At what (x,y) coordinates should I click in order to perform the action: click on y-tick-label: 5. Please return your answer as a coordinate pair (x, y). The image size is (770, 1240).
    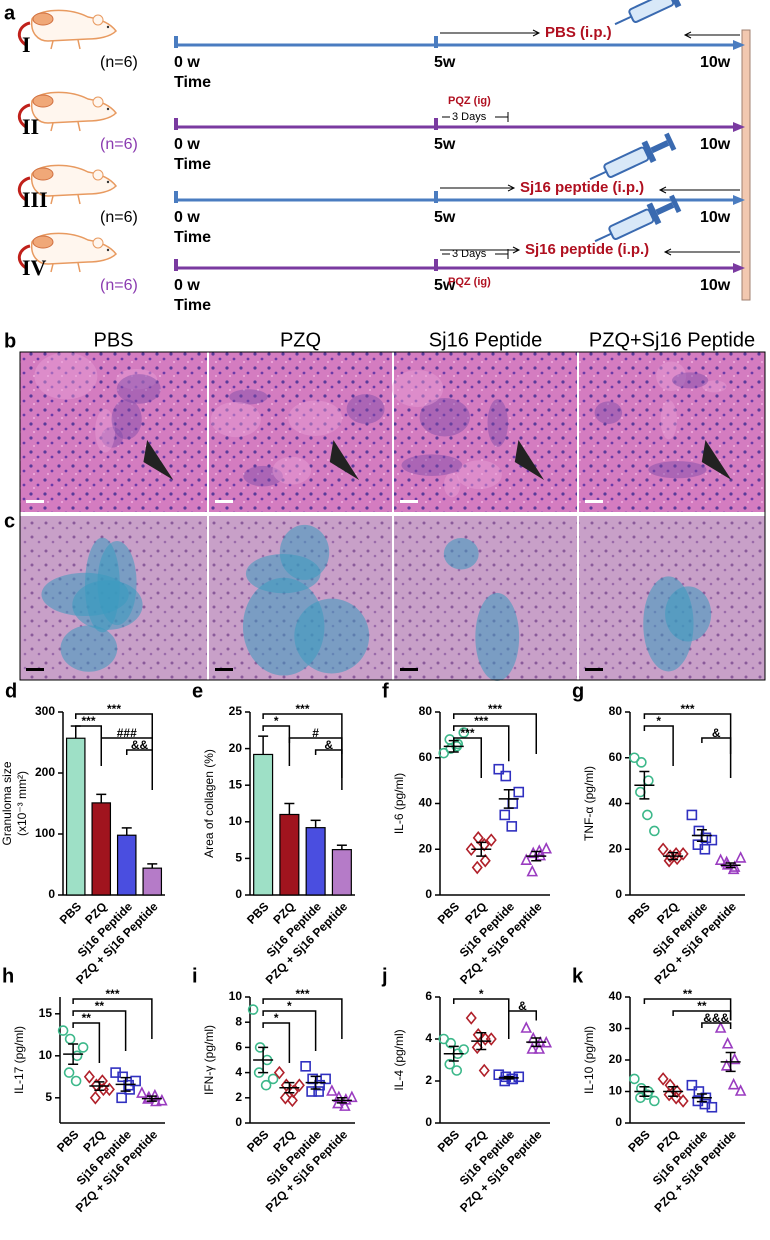
    Looking at the image, I should click on (238, 858).